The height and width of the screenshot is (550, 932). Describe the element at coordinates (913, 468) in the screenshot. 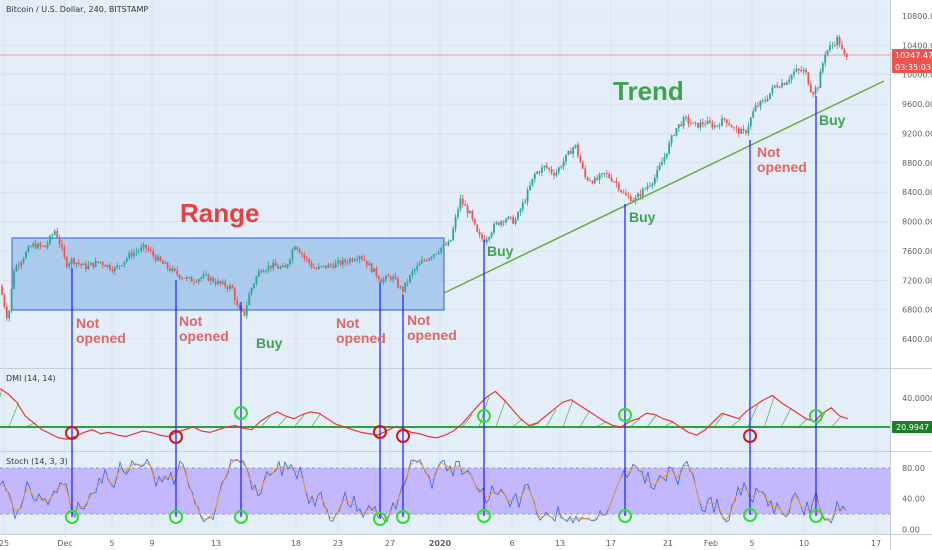

I see `stoch-tick-label: 80.00` at that location.